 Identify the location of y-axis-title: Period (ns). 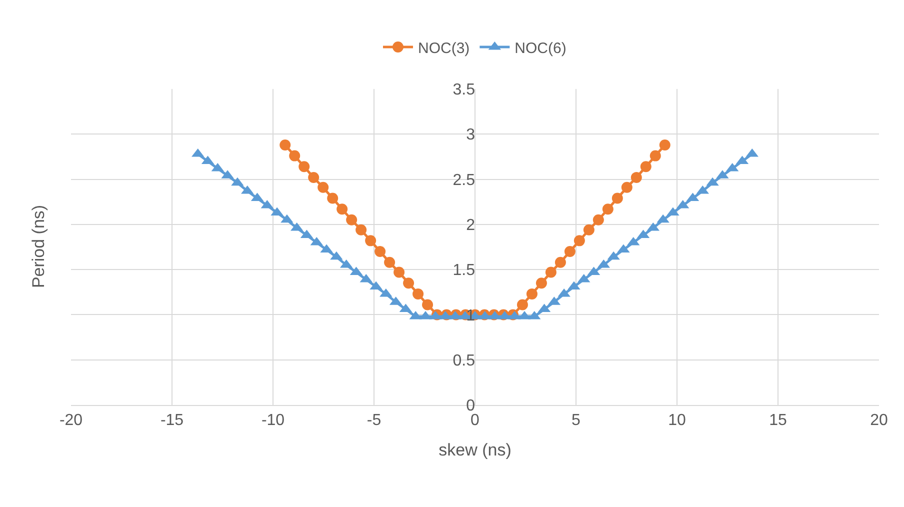
(38, 246).